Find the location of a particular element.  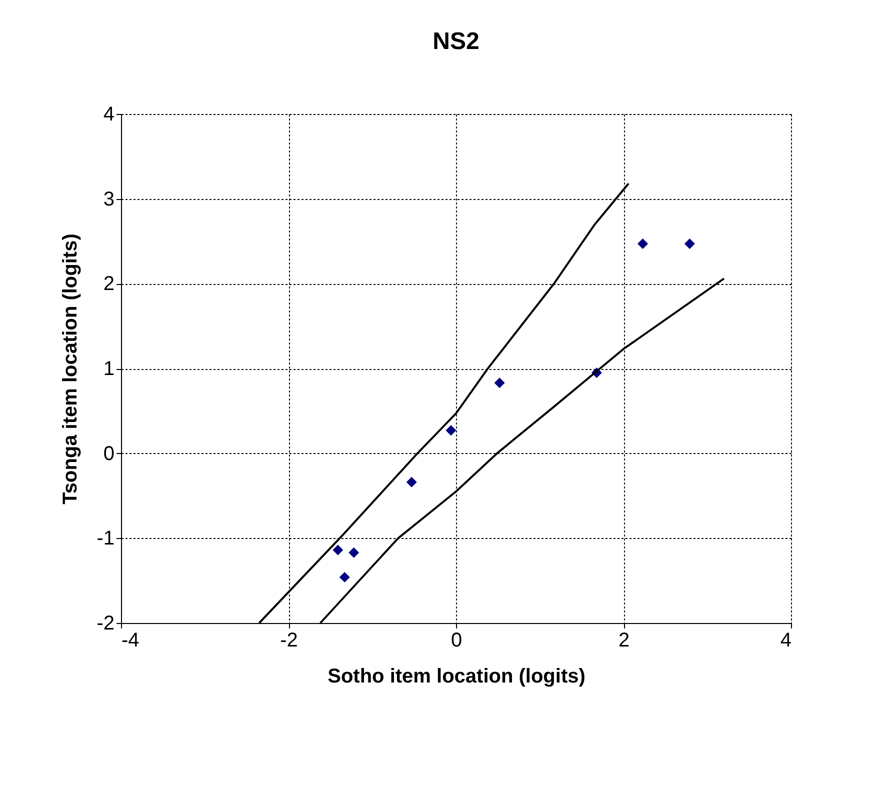

y-tick-label: 0 is located at coordinates (108, 453).